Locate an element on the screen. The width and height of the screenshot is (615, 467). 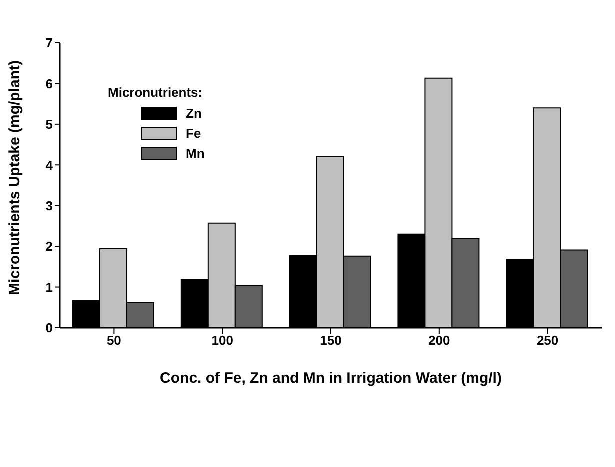
x-tick-label: 150 is located at coordinates (331, 340).